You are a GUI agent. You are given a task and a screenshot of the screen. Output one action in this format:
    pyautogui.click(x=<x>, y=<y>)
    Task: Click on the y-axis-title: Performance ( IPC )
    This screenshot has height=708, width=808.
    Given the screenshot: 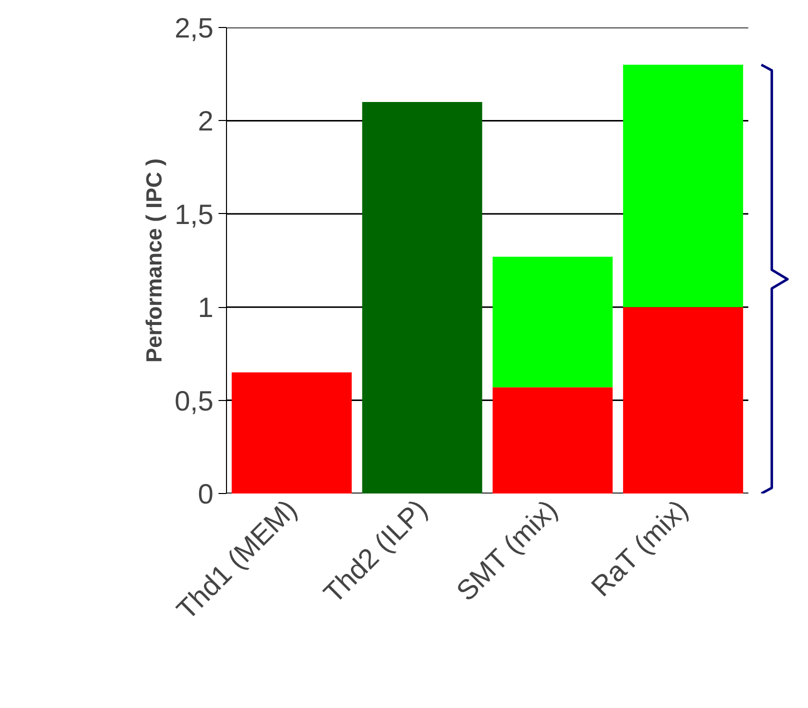 What is the action you would take?
    pyautogui.click(x=154, y=260)
    